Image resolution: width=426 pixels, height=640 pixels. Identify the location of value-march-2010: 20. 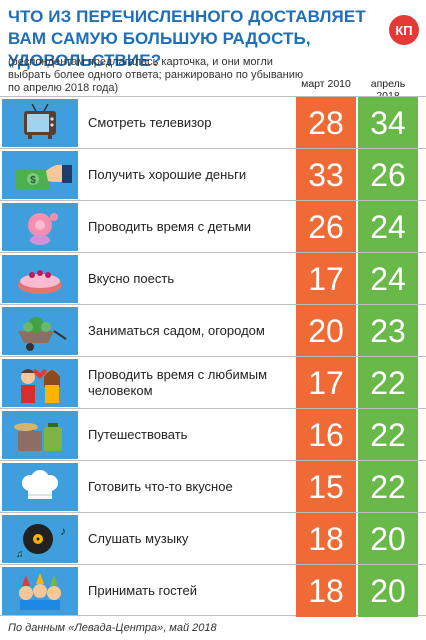
(326, 331).